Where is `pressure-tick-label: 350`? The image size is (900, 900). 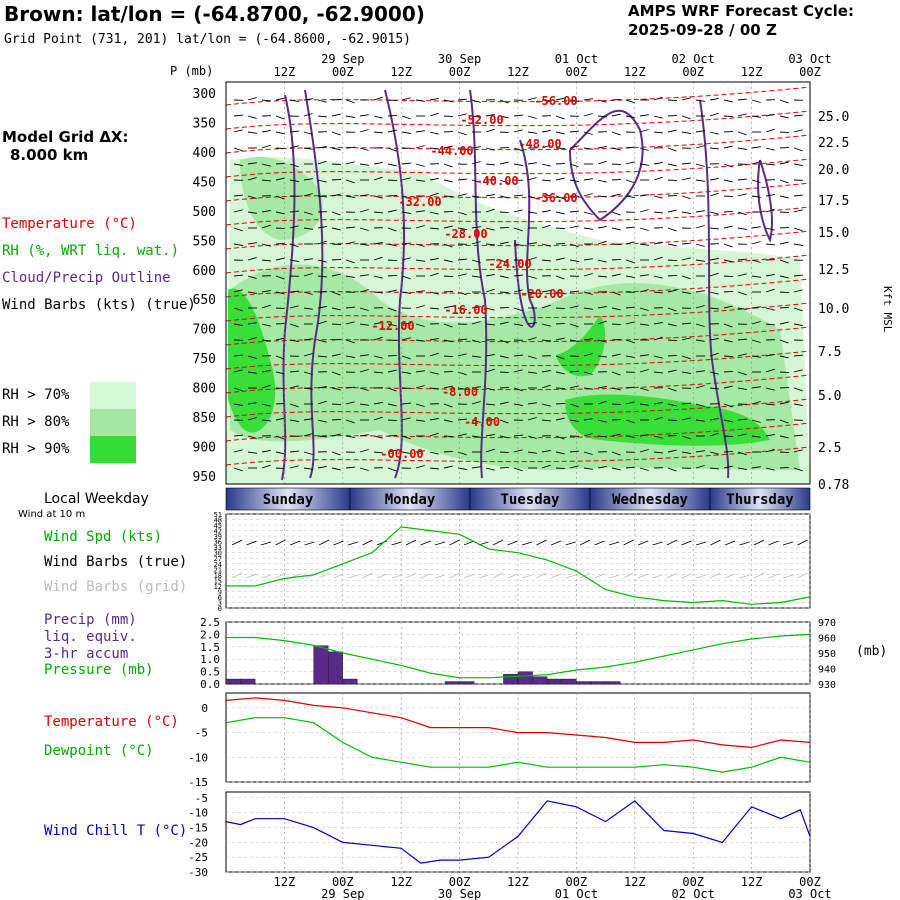
pressure-tick-label: 350 is located at coordinates (204, 123).